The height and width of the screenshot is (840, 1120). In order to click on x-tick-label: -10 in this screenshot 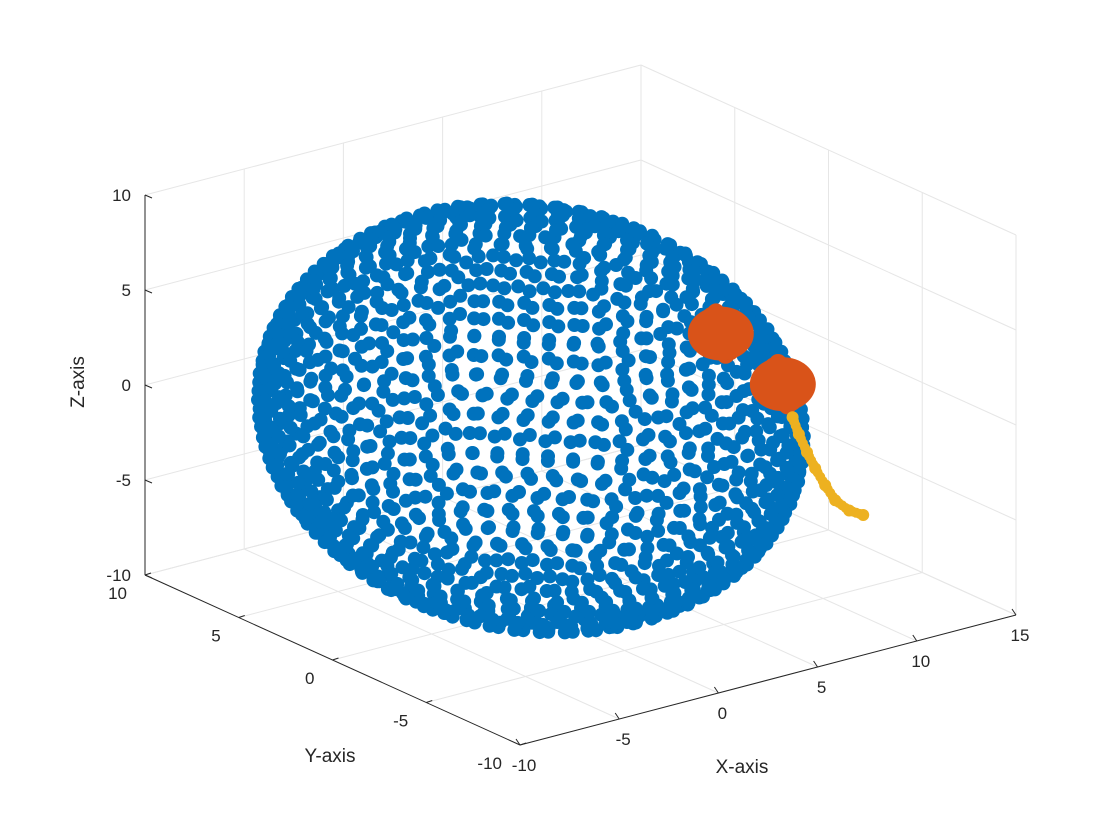, I will do `click(524, 765)`.